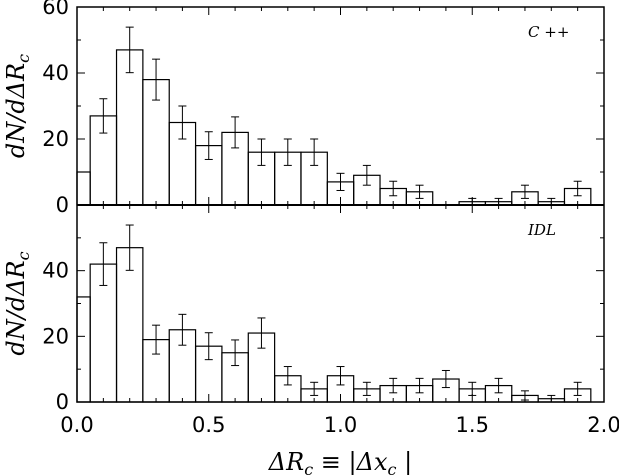  Describe the element at coordinates (76, 425) in the screenshot. I see `x-tick-label: 0.0` at that location.